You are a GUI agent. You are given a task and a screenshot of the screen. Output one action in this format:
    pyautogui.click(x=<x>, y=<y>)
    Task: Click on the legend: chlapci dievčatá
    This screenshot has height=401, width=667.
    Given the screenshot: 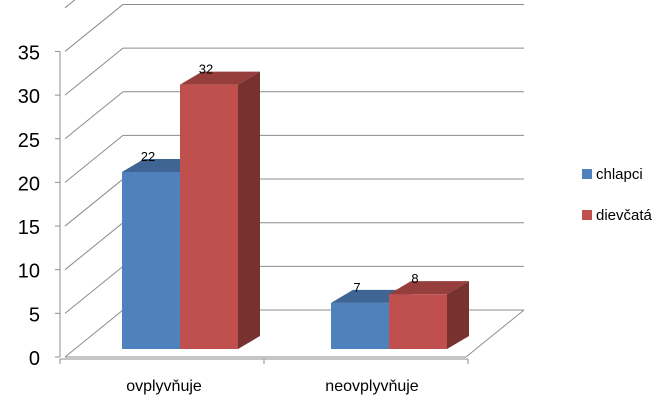 What is the action you would take?
    pyautogui.click(x=617, y=205)
    